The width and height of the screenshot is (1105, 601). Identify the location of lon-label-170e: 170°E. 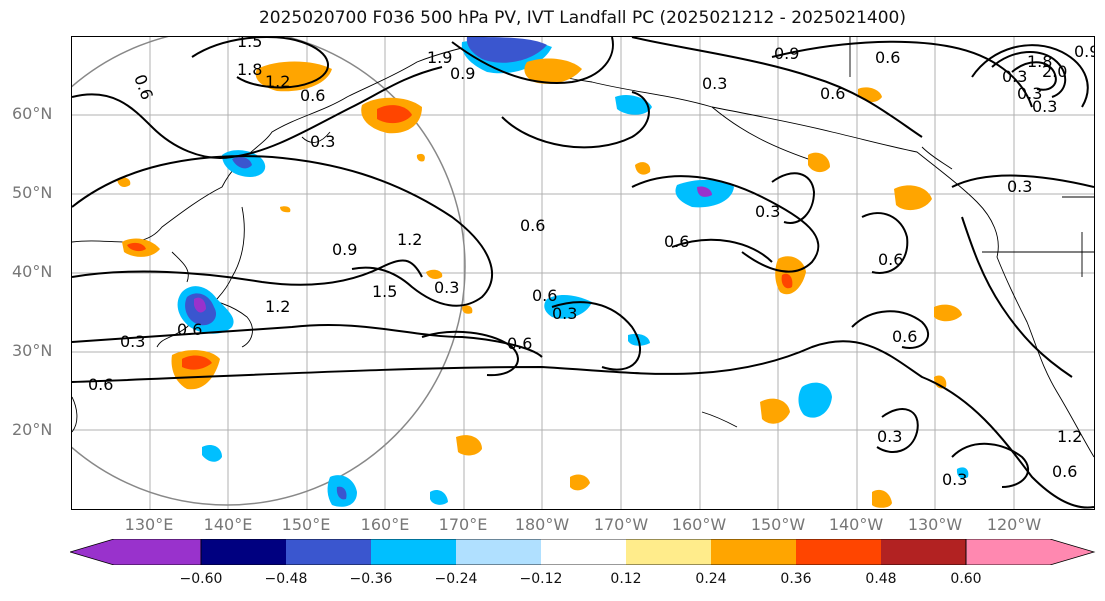
(463, 524).